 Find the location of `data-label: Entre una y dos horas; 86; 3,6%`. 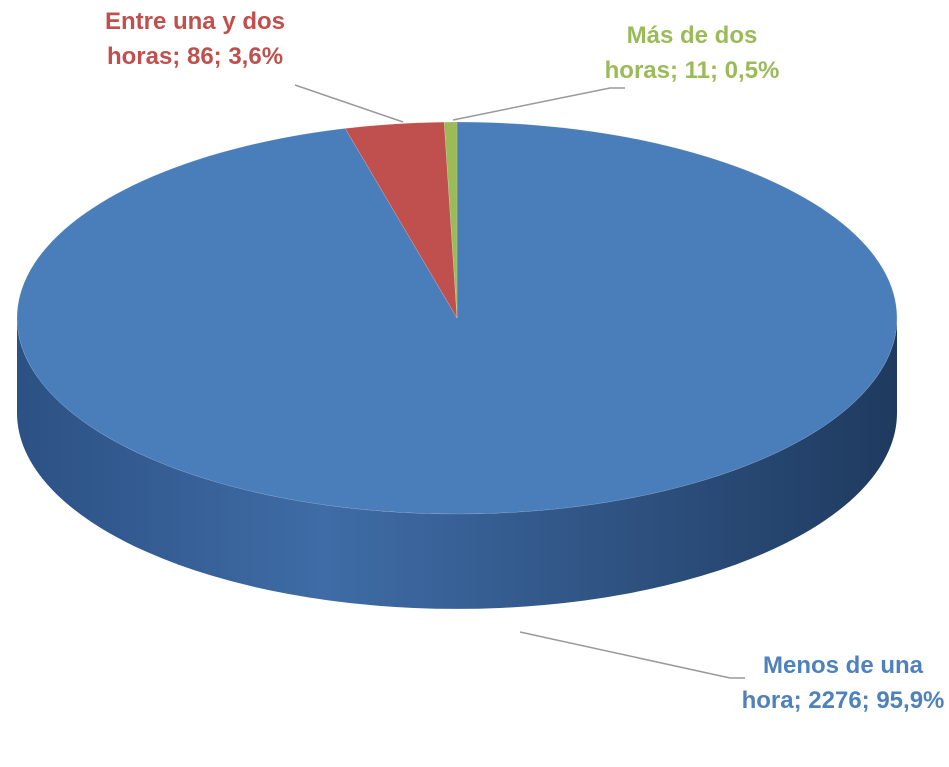

data-label: Entre una y dos horas; 86; 3,6% is located at coordinates (195, 39).